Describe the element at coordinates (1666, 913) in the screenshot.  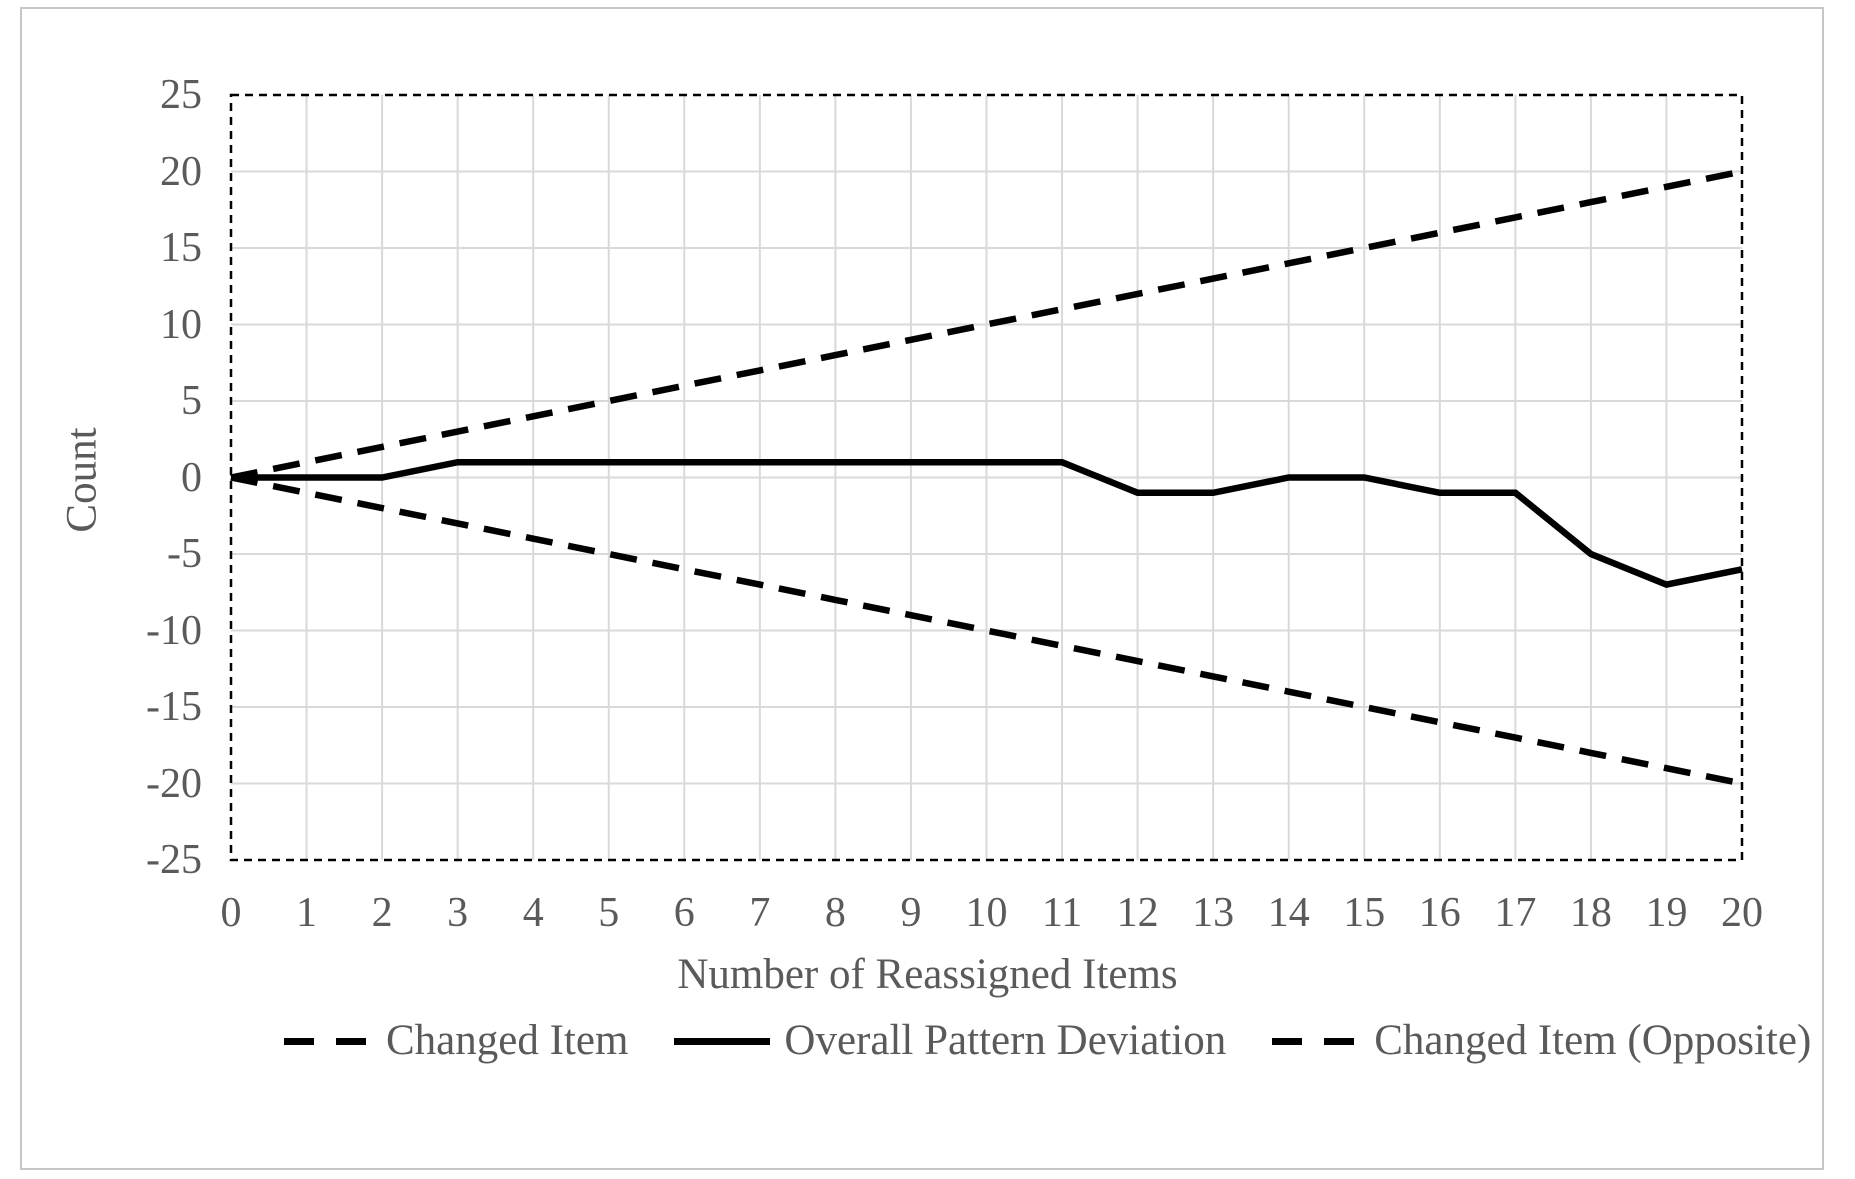
I see `x-tick-label: 19` at that location.